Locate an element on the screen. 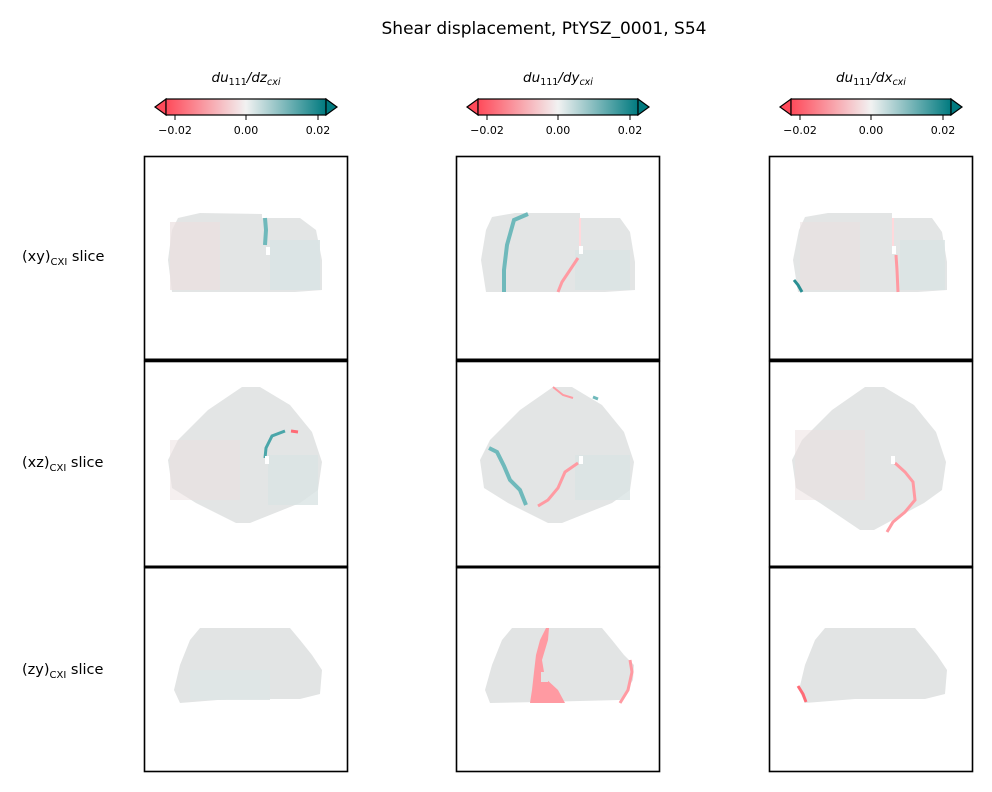  colorbar-label-dy: du111/dycxi is located at coordinates (558, 79).